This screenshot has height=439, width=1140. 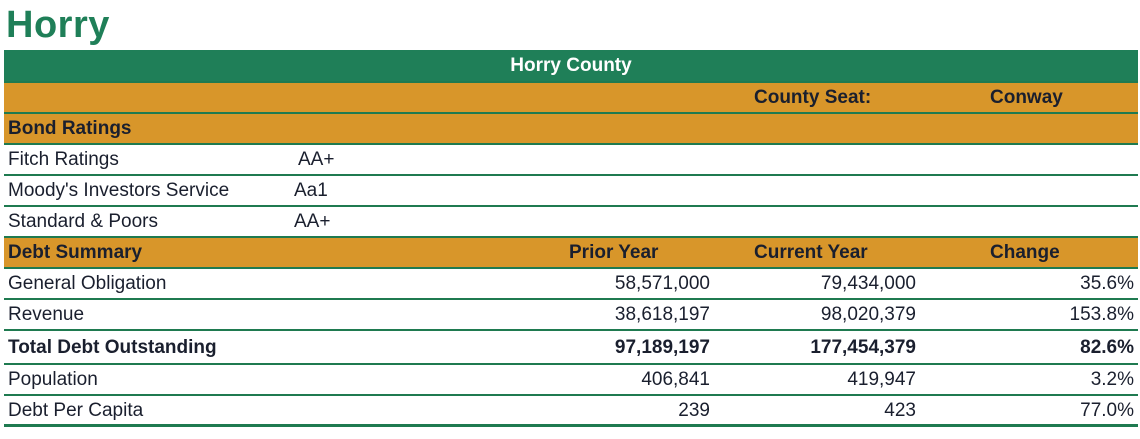 I want to click on change-value: 77.0%, so click(x=1107, y=410).